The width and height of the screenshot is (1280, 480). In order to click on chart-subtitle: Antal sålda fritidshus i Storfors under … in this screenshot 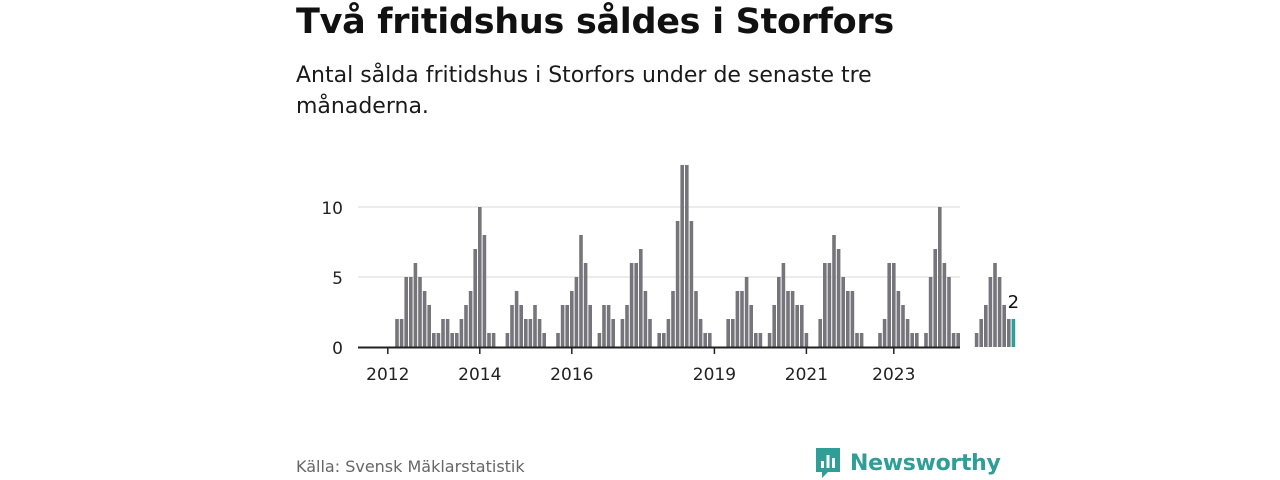, I will do `click(584, 91)`.